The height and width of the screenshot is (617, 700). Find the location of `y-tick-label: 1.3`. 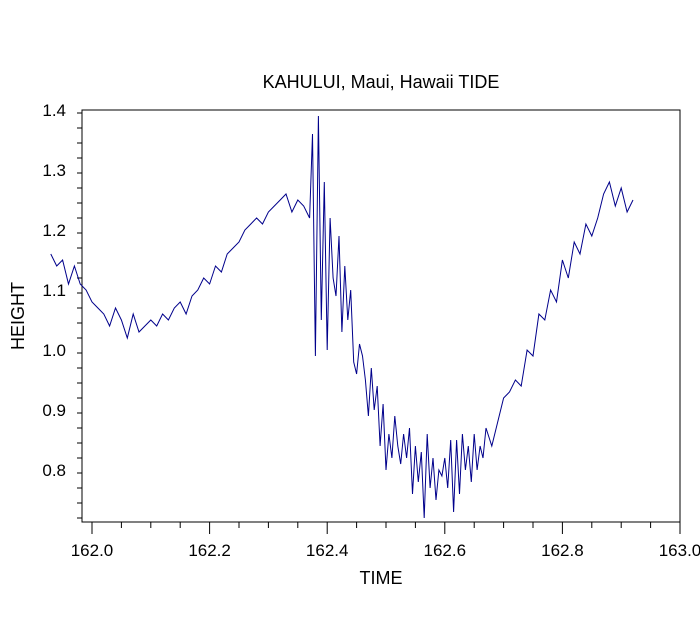

y-tick-label: 1.3 is located at coordinates (54, 170).